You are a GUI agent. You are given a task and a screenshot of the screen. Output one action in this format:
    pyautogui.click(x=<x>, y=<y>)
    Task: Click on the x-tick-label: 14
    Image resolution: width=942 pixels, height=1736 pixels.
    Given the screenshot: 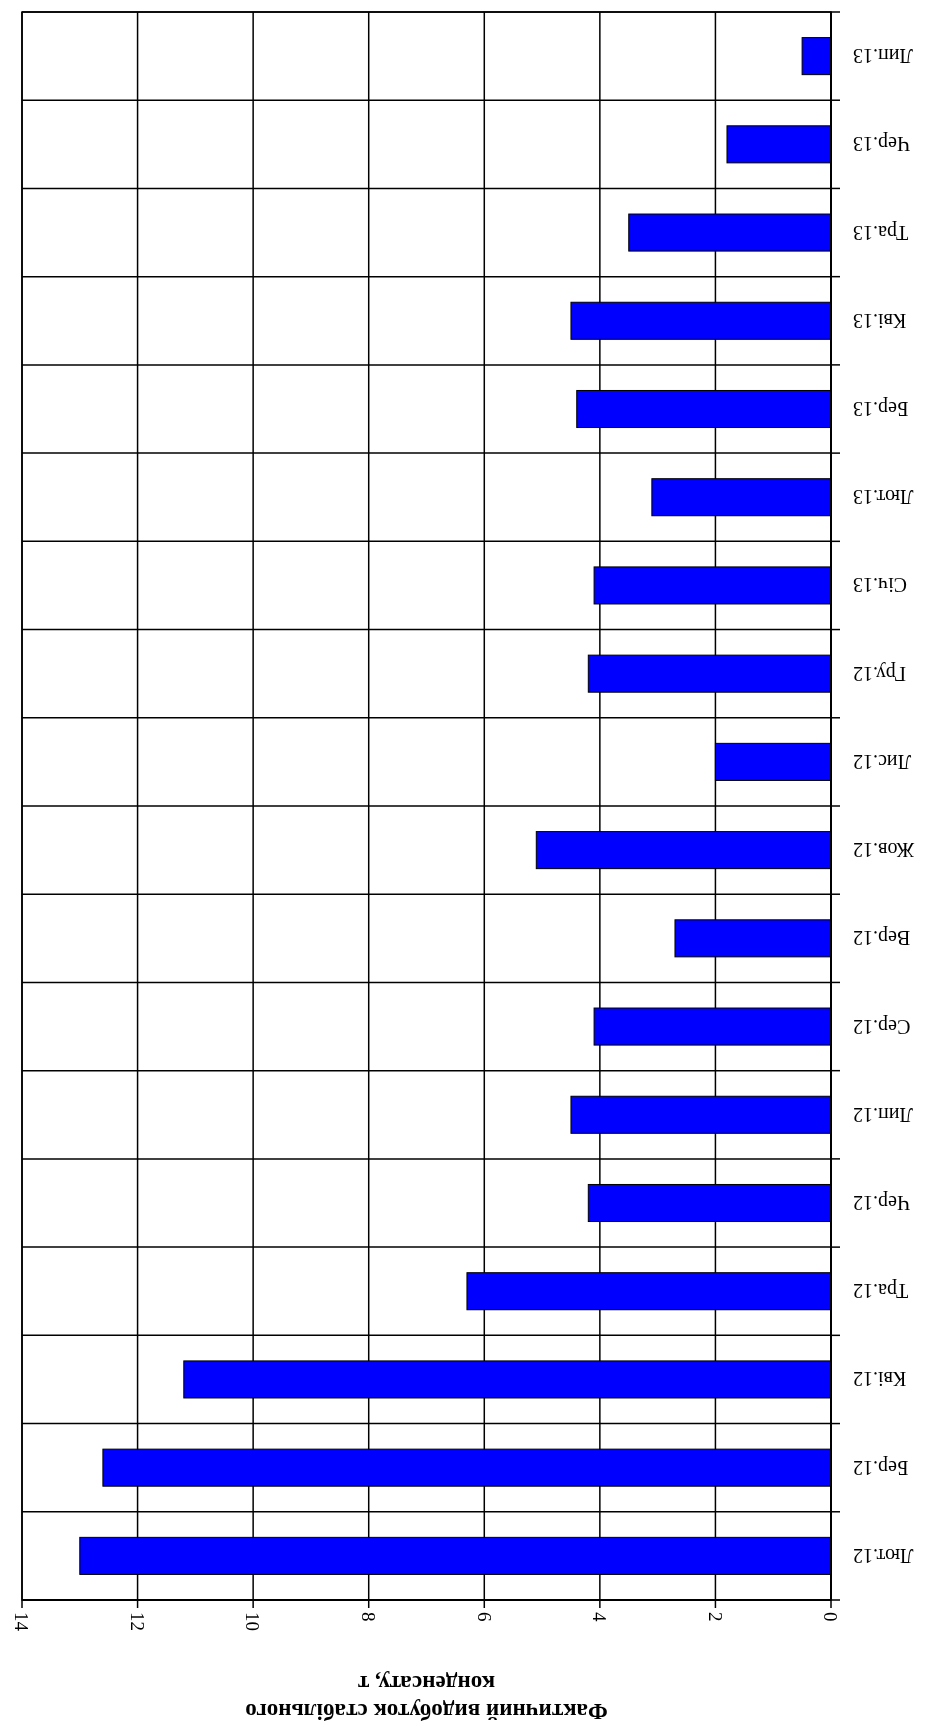 What is the action you would take?
    pyautogui.click(x=22, y=1622)
    